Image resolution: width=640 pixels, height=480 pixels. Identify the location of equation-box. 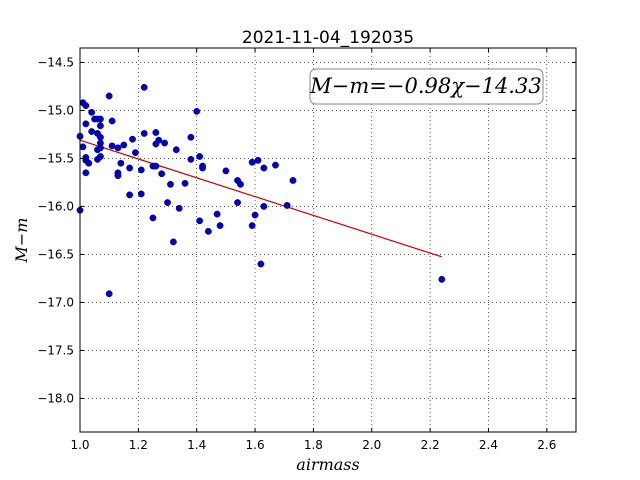
(426, 86).